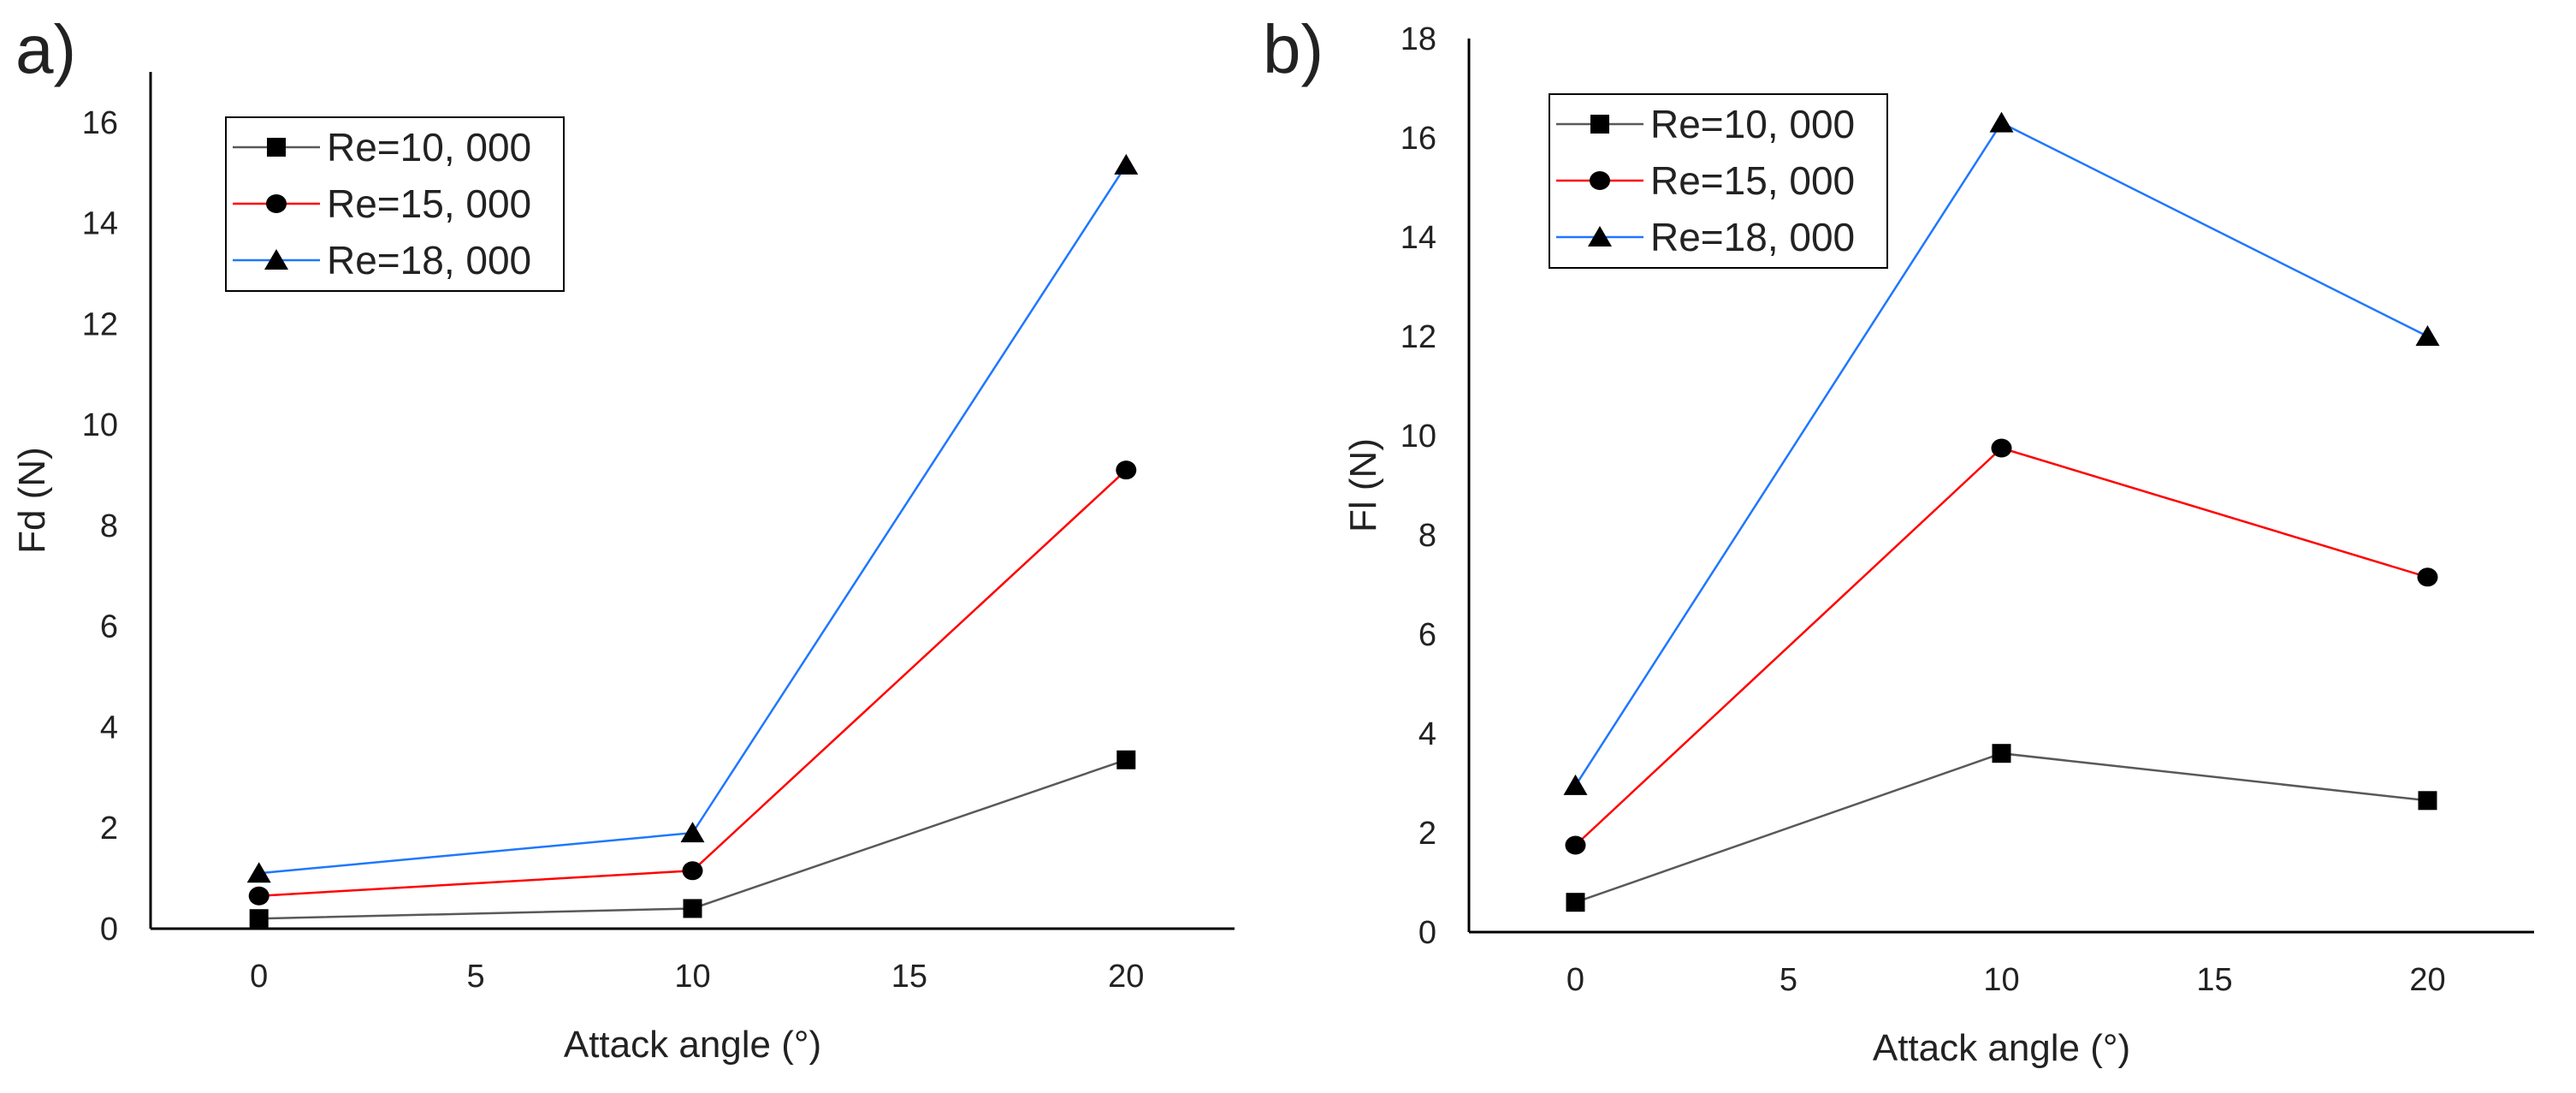 Image resolution: width=2576 pixels, height=1093 pixels. Describe the element at coordinates (1293, 49) in the screenshot. I see `panel-label: b)` at that location.